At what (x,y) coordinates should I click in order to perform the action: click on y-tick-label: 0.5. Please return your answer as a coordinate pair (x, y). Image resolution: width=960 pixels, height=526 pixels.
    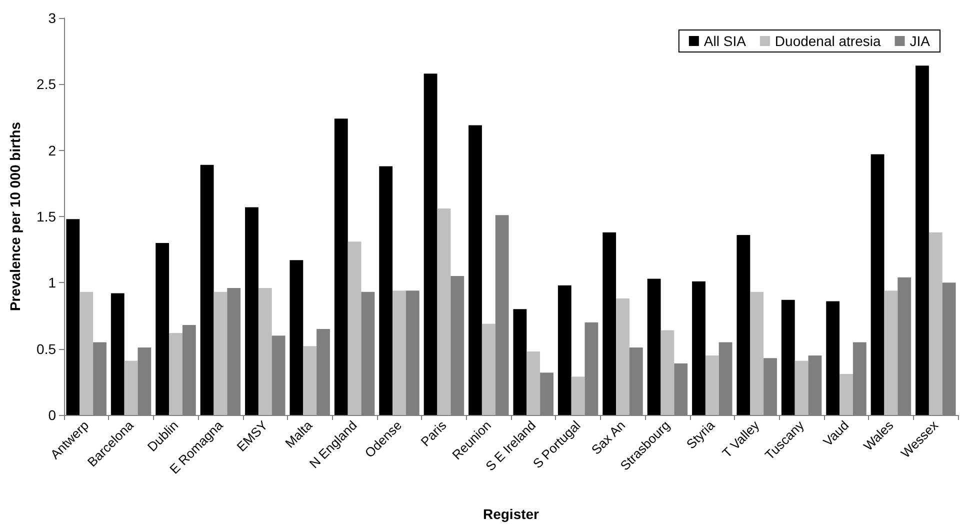
    Looking at the image, I should click on (46, 348).